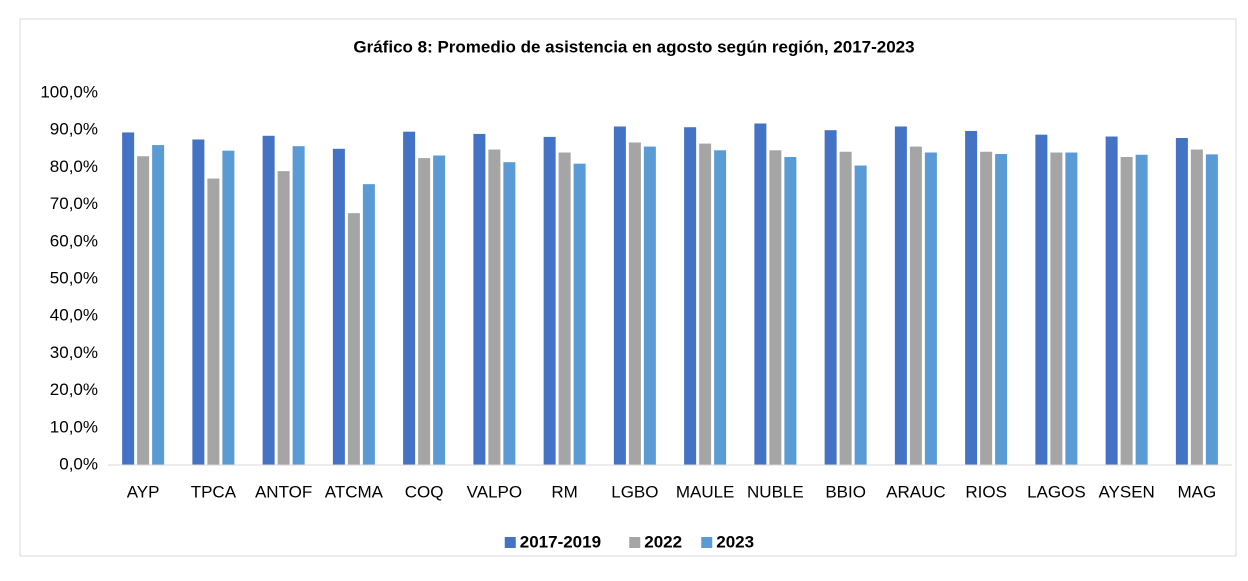  I want to click on y-tick-label: 50,0%, so click(74, 277).